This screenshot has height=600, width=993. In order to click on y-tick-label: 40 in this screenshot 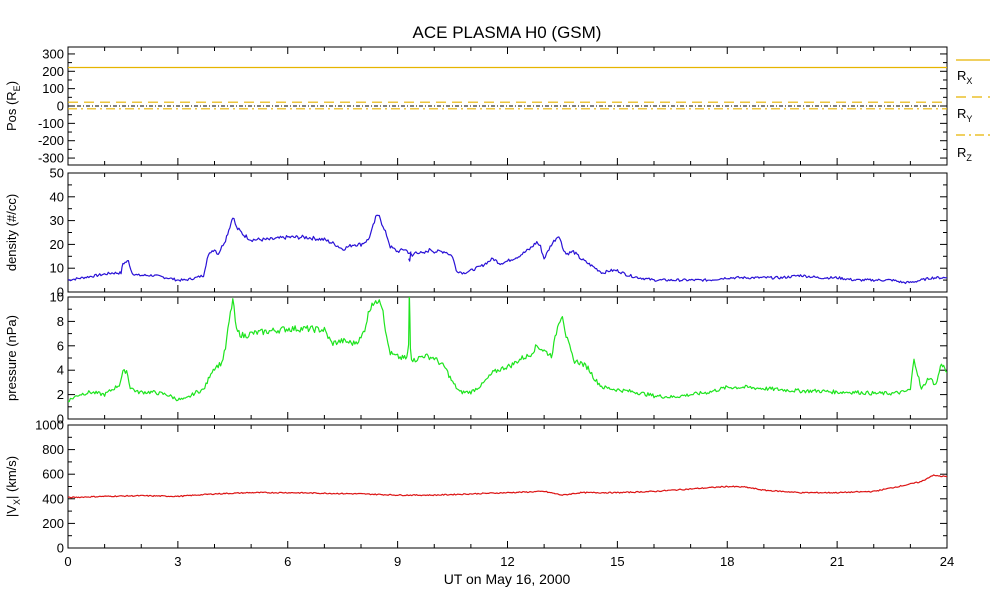, I will do `click(57, 196)`.